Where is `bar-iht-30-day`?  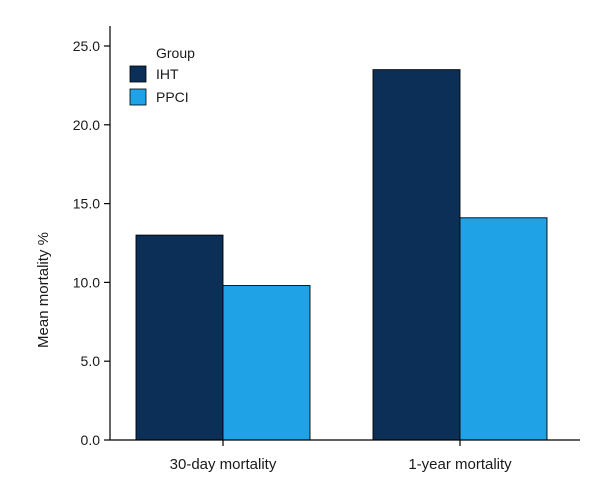
bar-iht-30-day is located at coordinates (179, 337).